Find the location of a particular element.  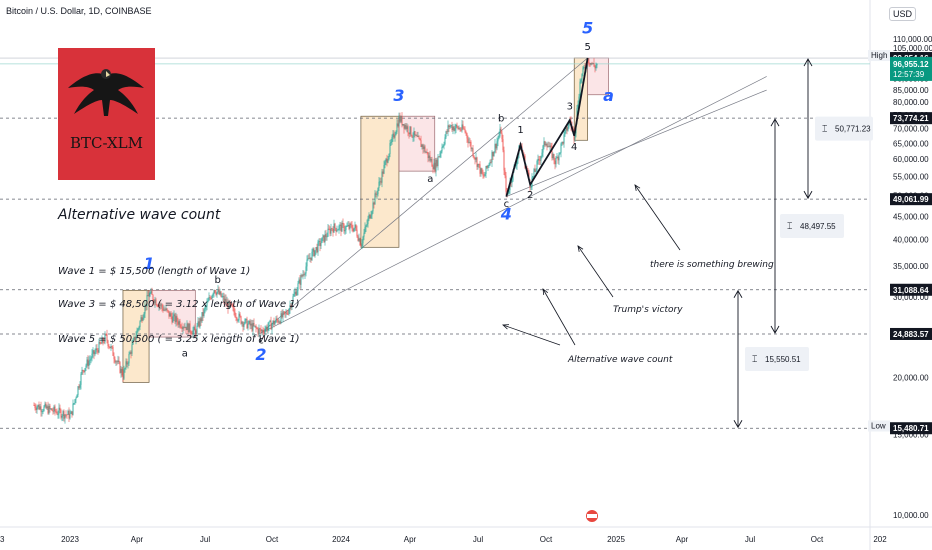

y-tick-label: 70,000.00 is located at coordinates (911, 129).